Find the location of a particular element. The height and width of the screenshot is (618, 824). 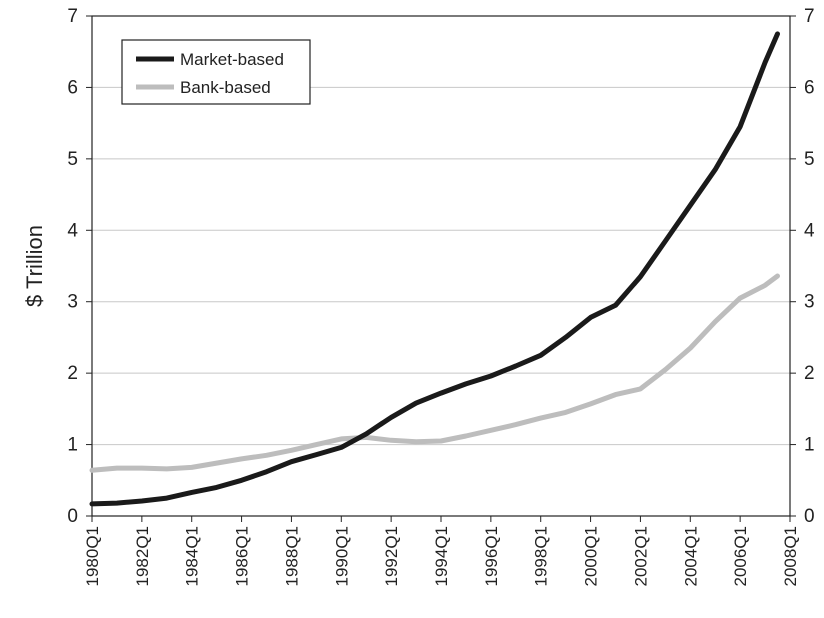

x-tick-label: 2002Q1 is located at coordinates (640, 556).